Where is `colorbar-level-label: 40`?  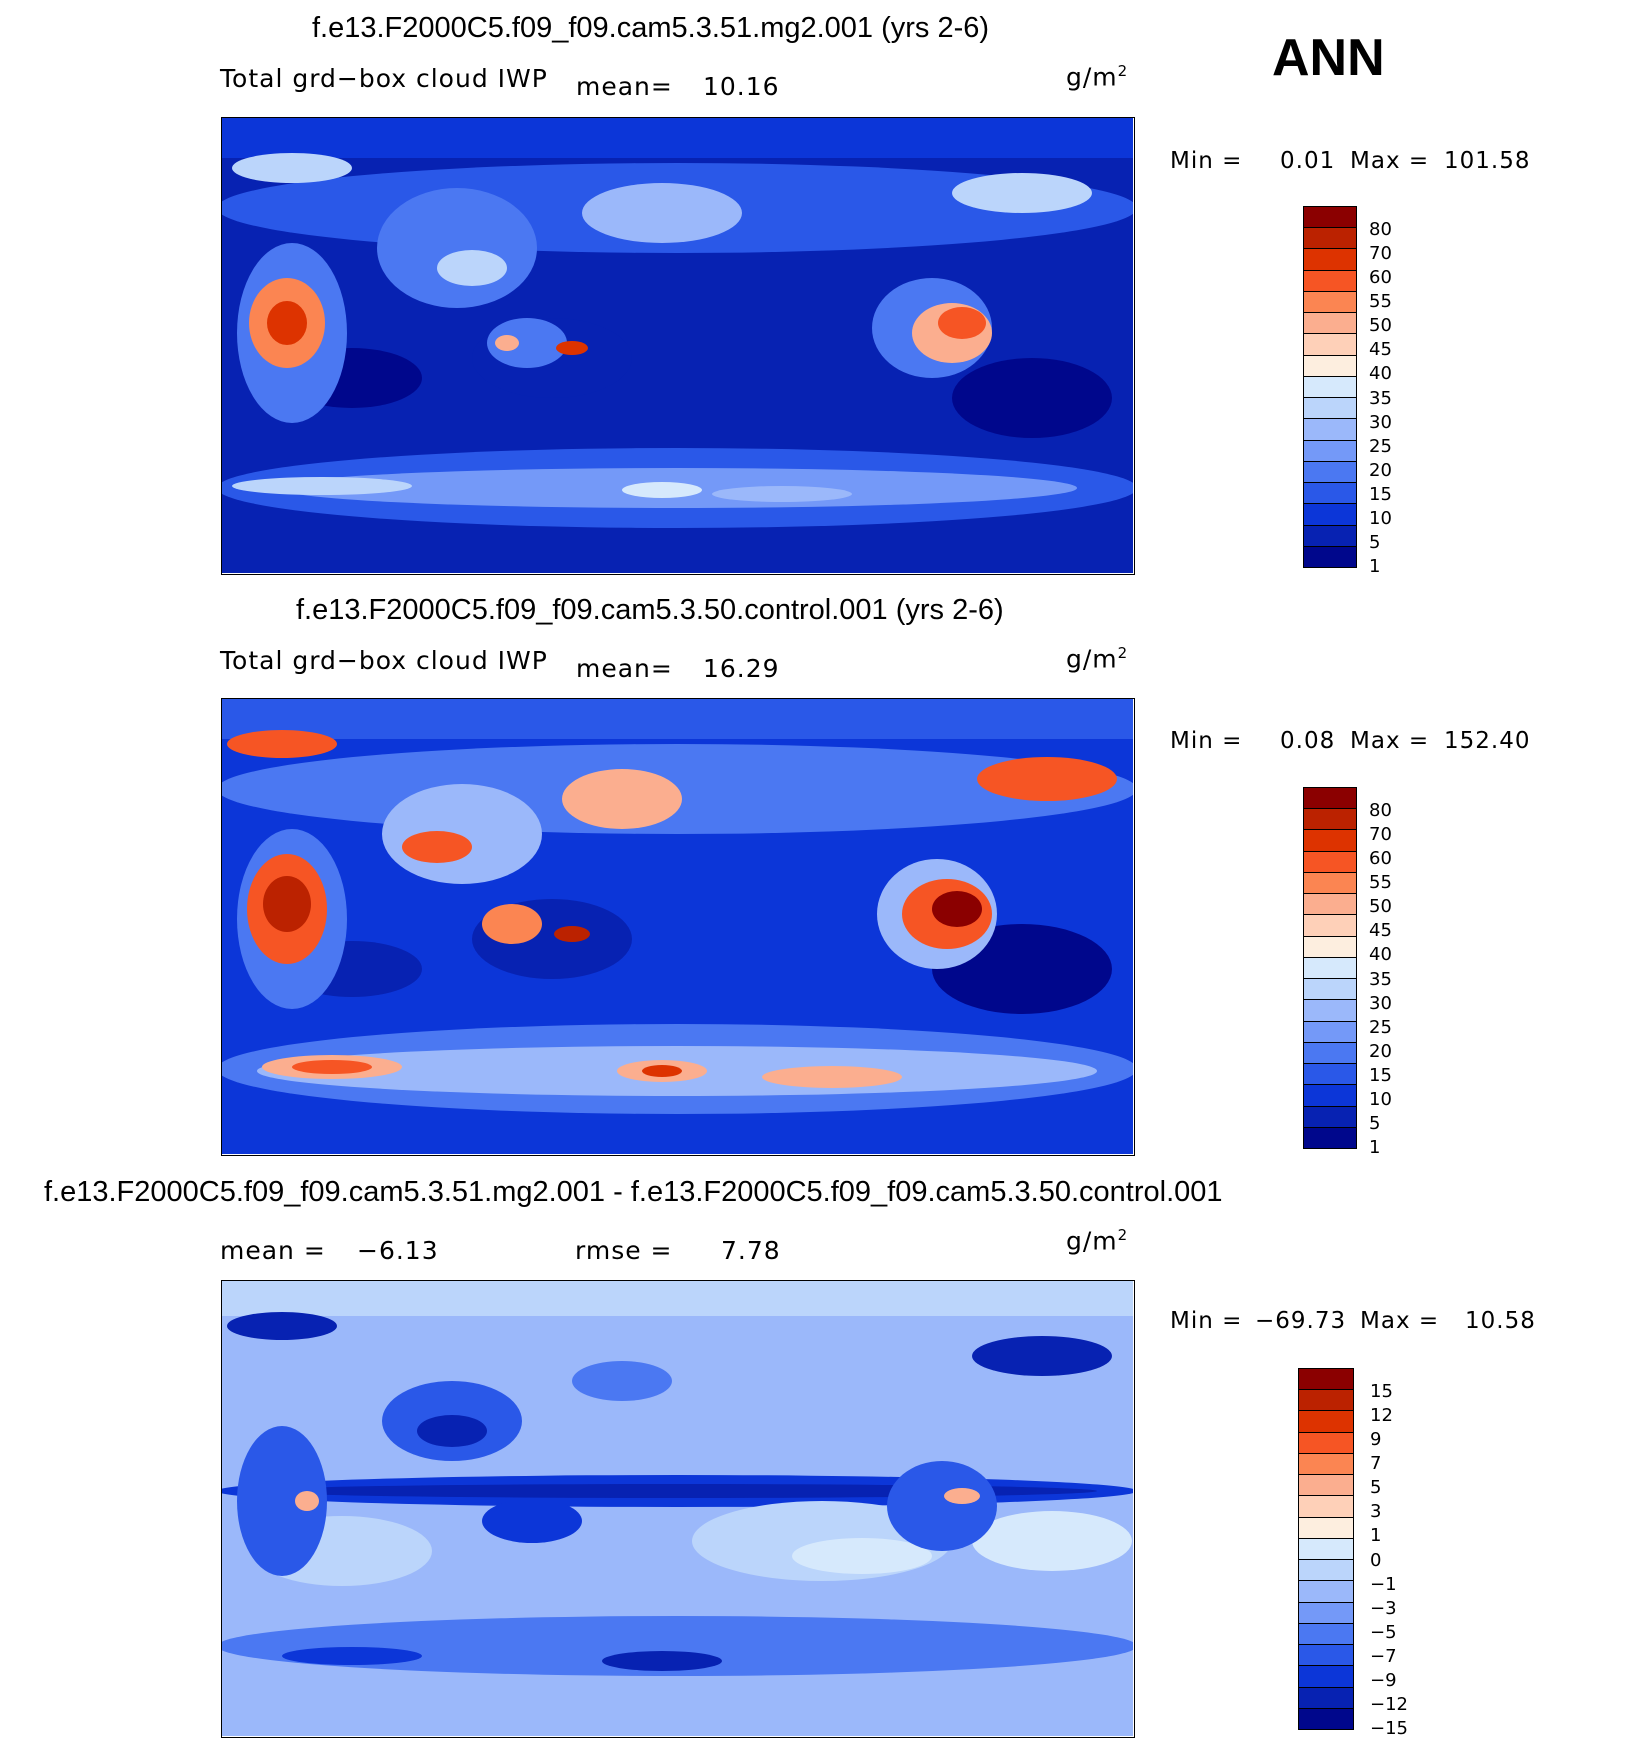 colorbar-level-label: 40 is located at coordinates (1380, 374).